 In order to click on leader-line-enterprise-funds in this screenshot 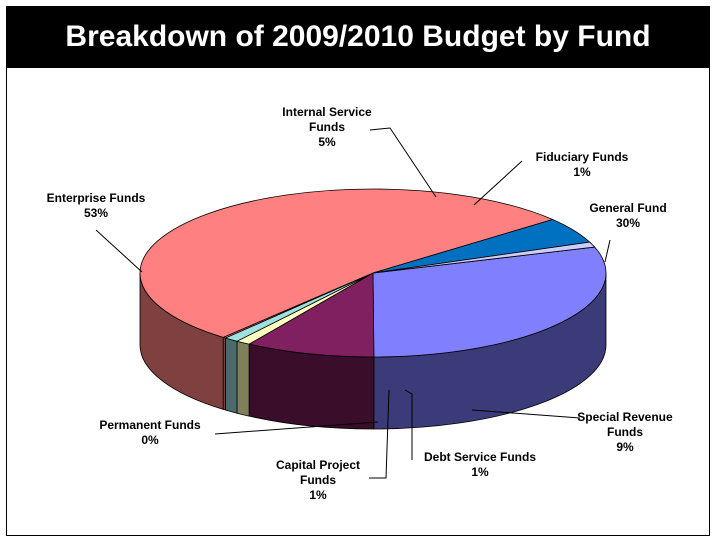, I will do `click(119, 251)`.